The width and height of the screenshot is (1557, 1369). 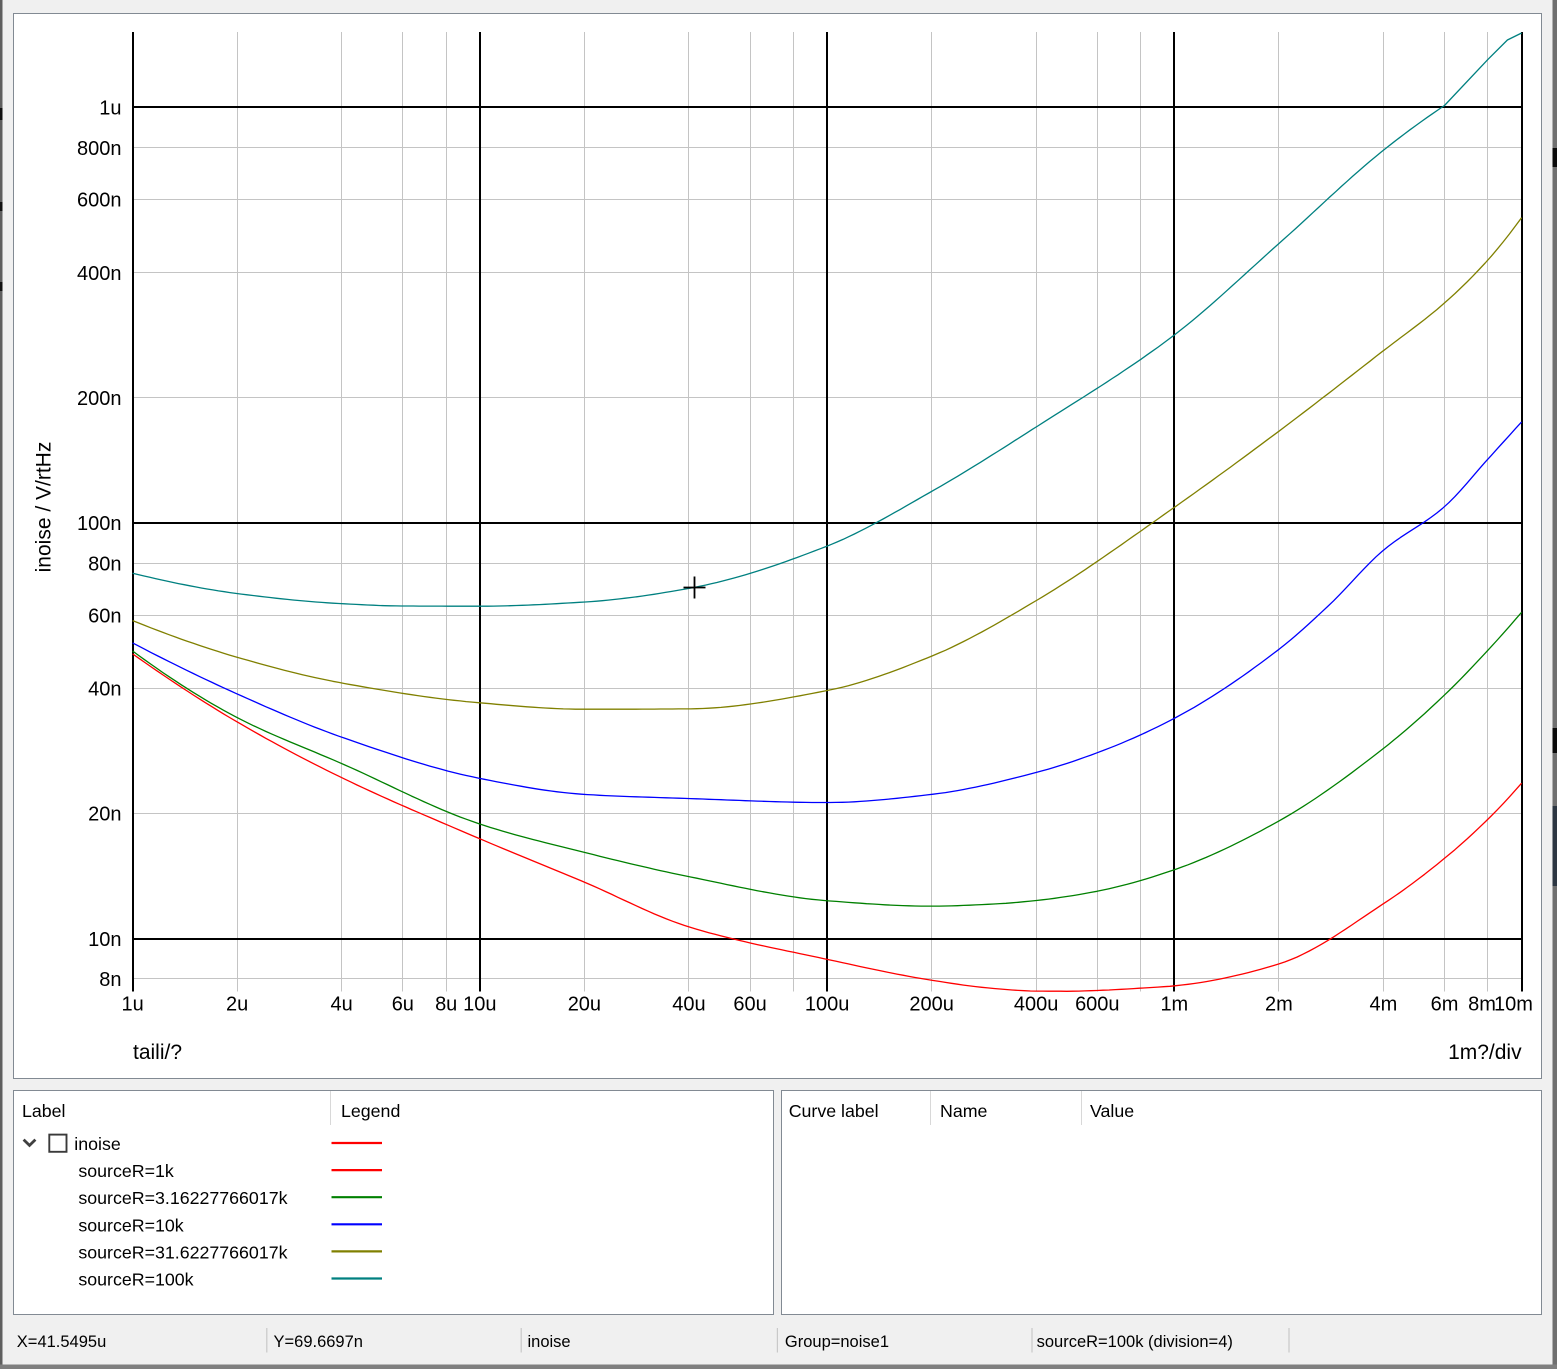 What do you see at coordinates (1036, 1005) in the screenshot?
I see `svg-text: 400u` at bounding box center [1036, 1005].